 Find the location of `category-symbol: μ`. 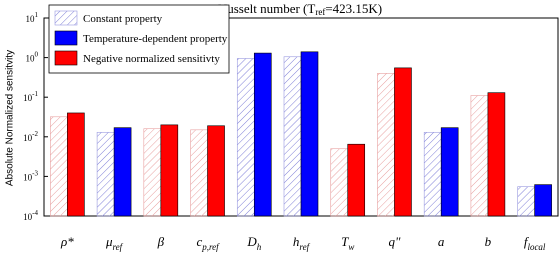

category-symbol: μ is located at coordinates (109, 241).